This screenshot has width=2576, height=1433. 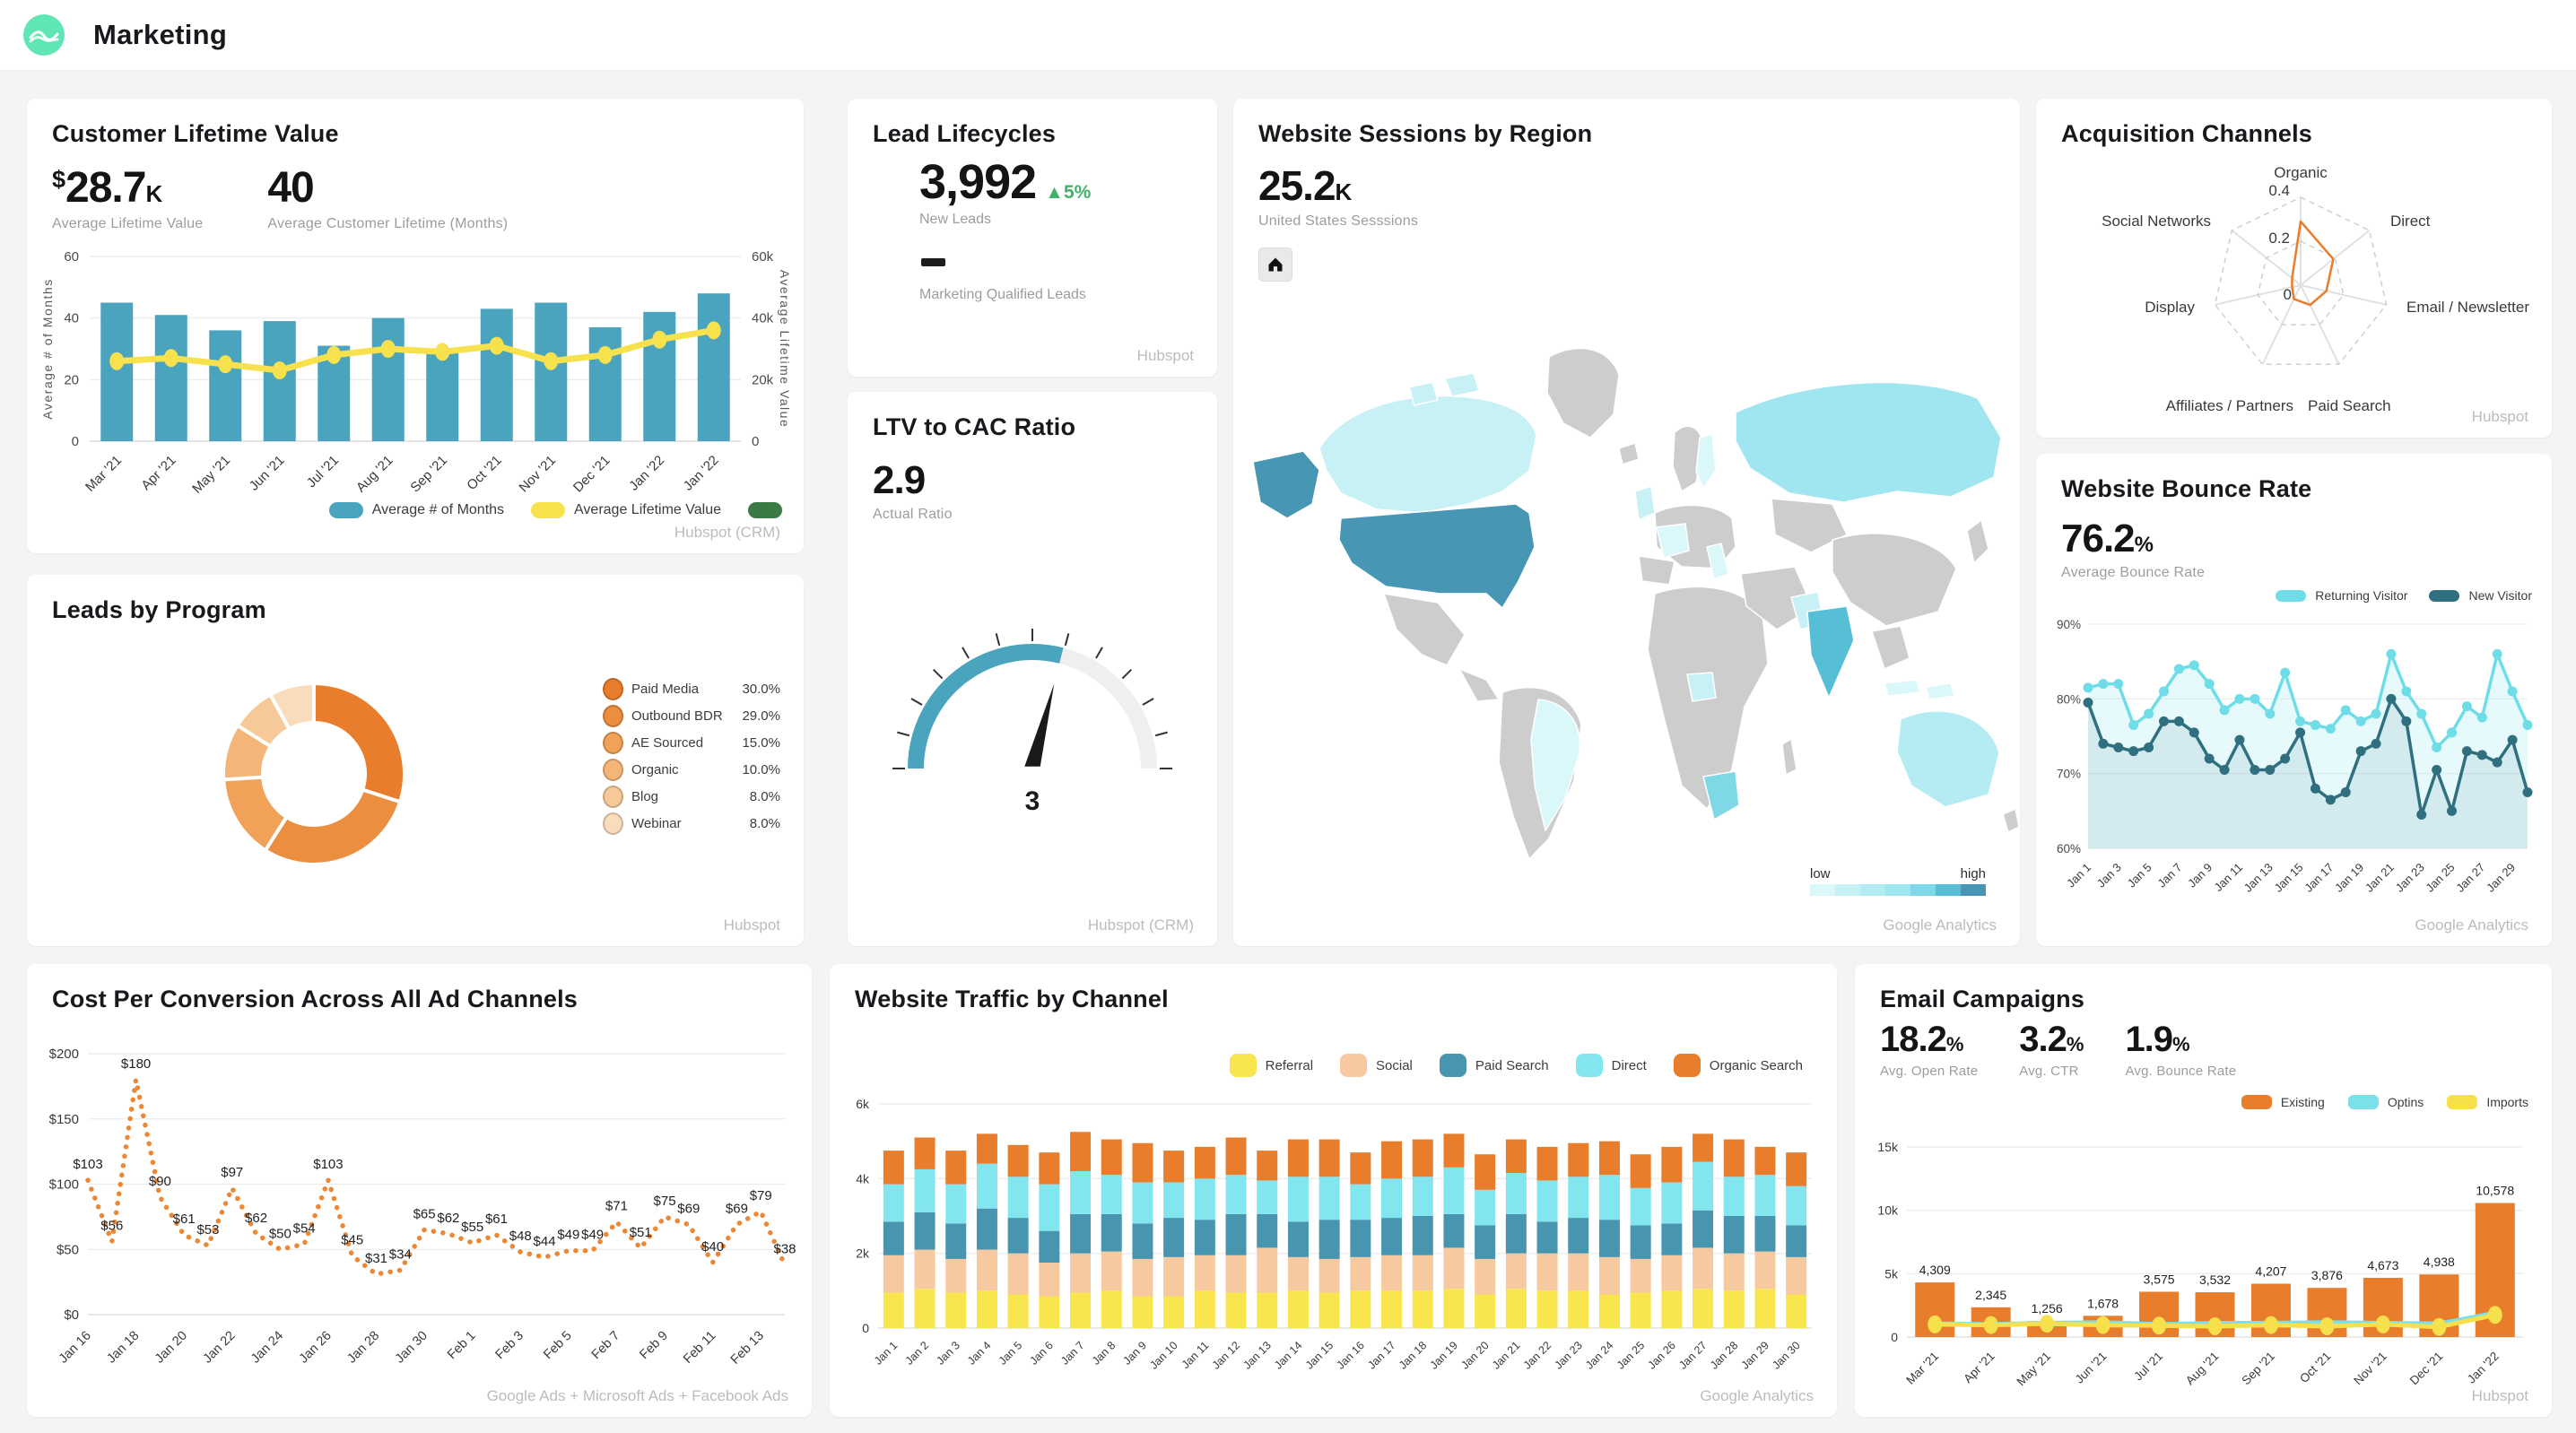 I want to click on x-axis-label: Feb 5, so click(x=558, y=1346).